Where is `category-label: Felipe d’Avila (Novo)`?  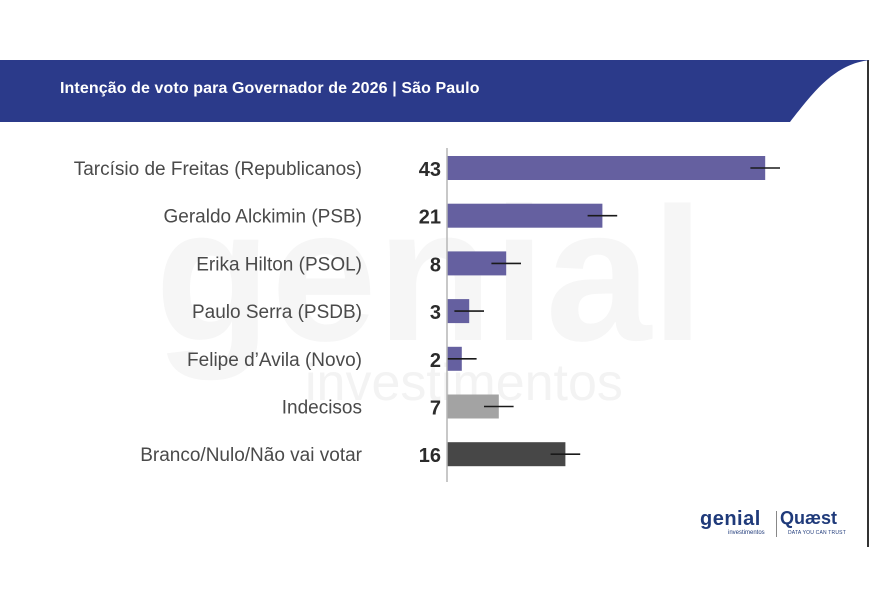 category-label: Felipe d’Avila (Novo) is located at coordinates (274, 360).